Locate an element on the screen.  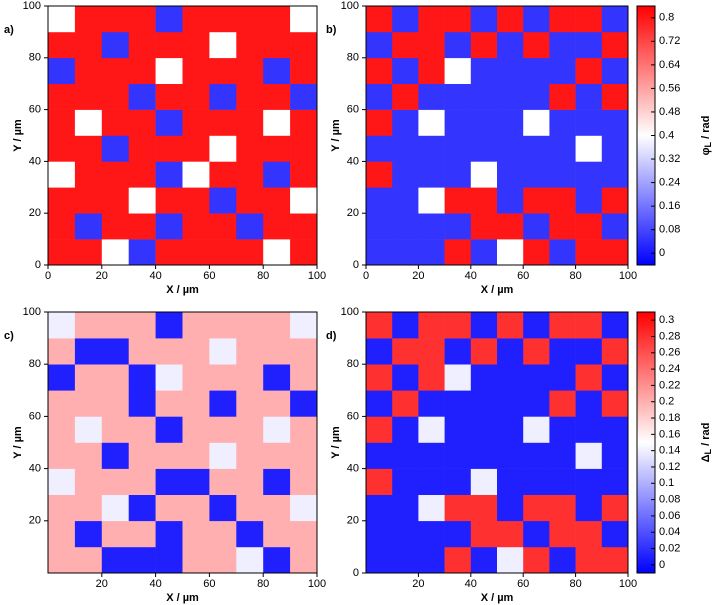
y-tick-label: 0 is located at coordinates (38, 265).